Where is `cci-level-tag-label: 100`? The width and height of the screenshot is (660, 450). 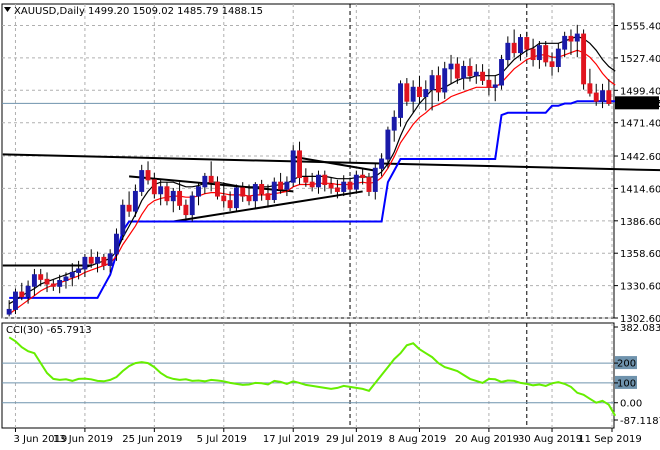
cci-level-tag-label: 100 is located at coordinates (626, 383).